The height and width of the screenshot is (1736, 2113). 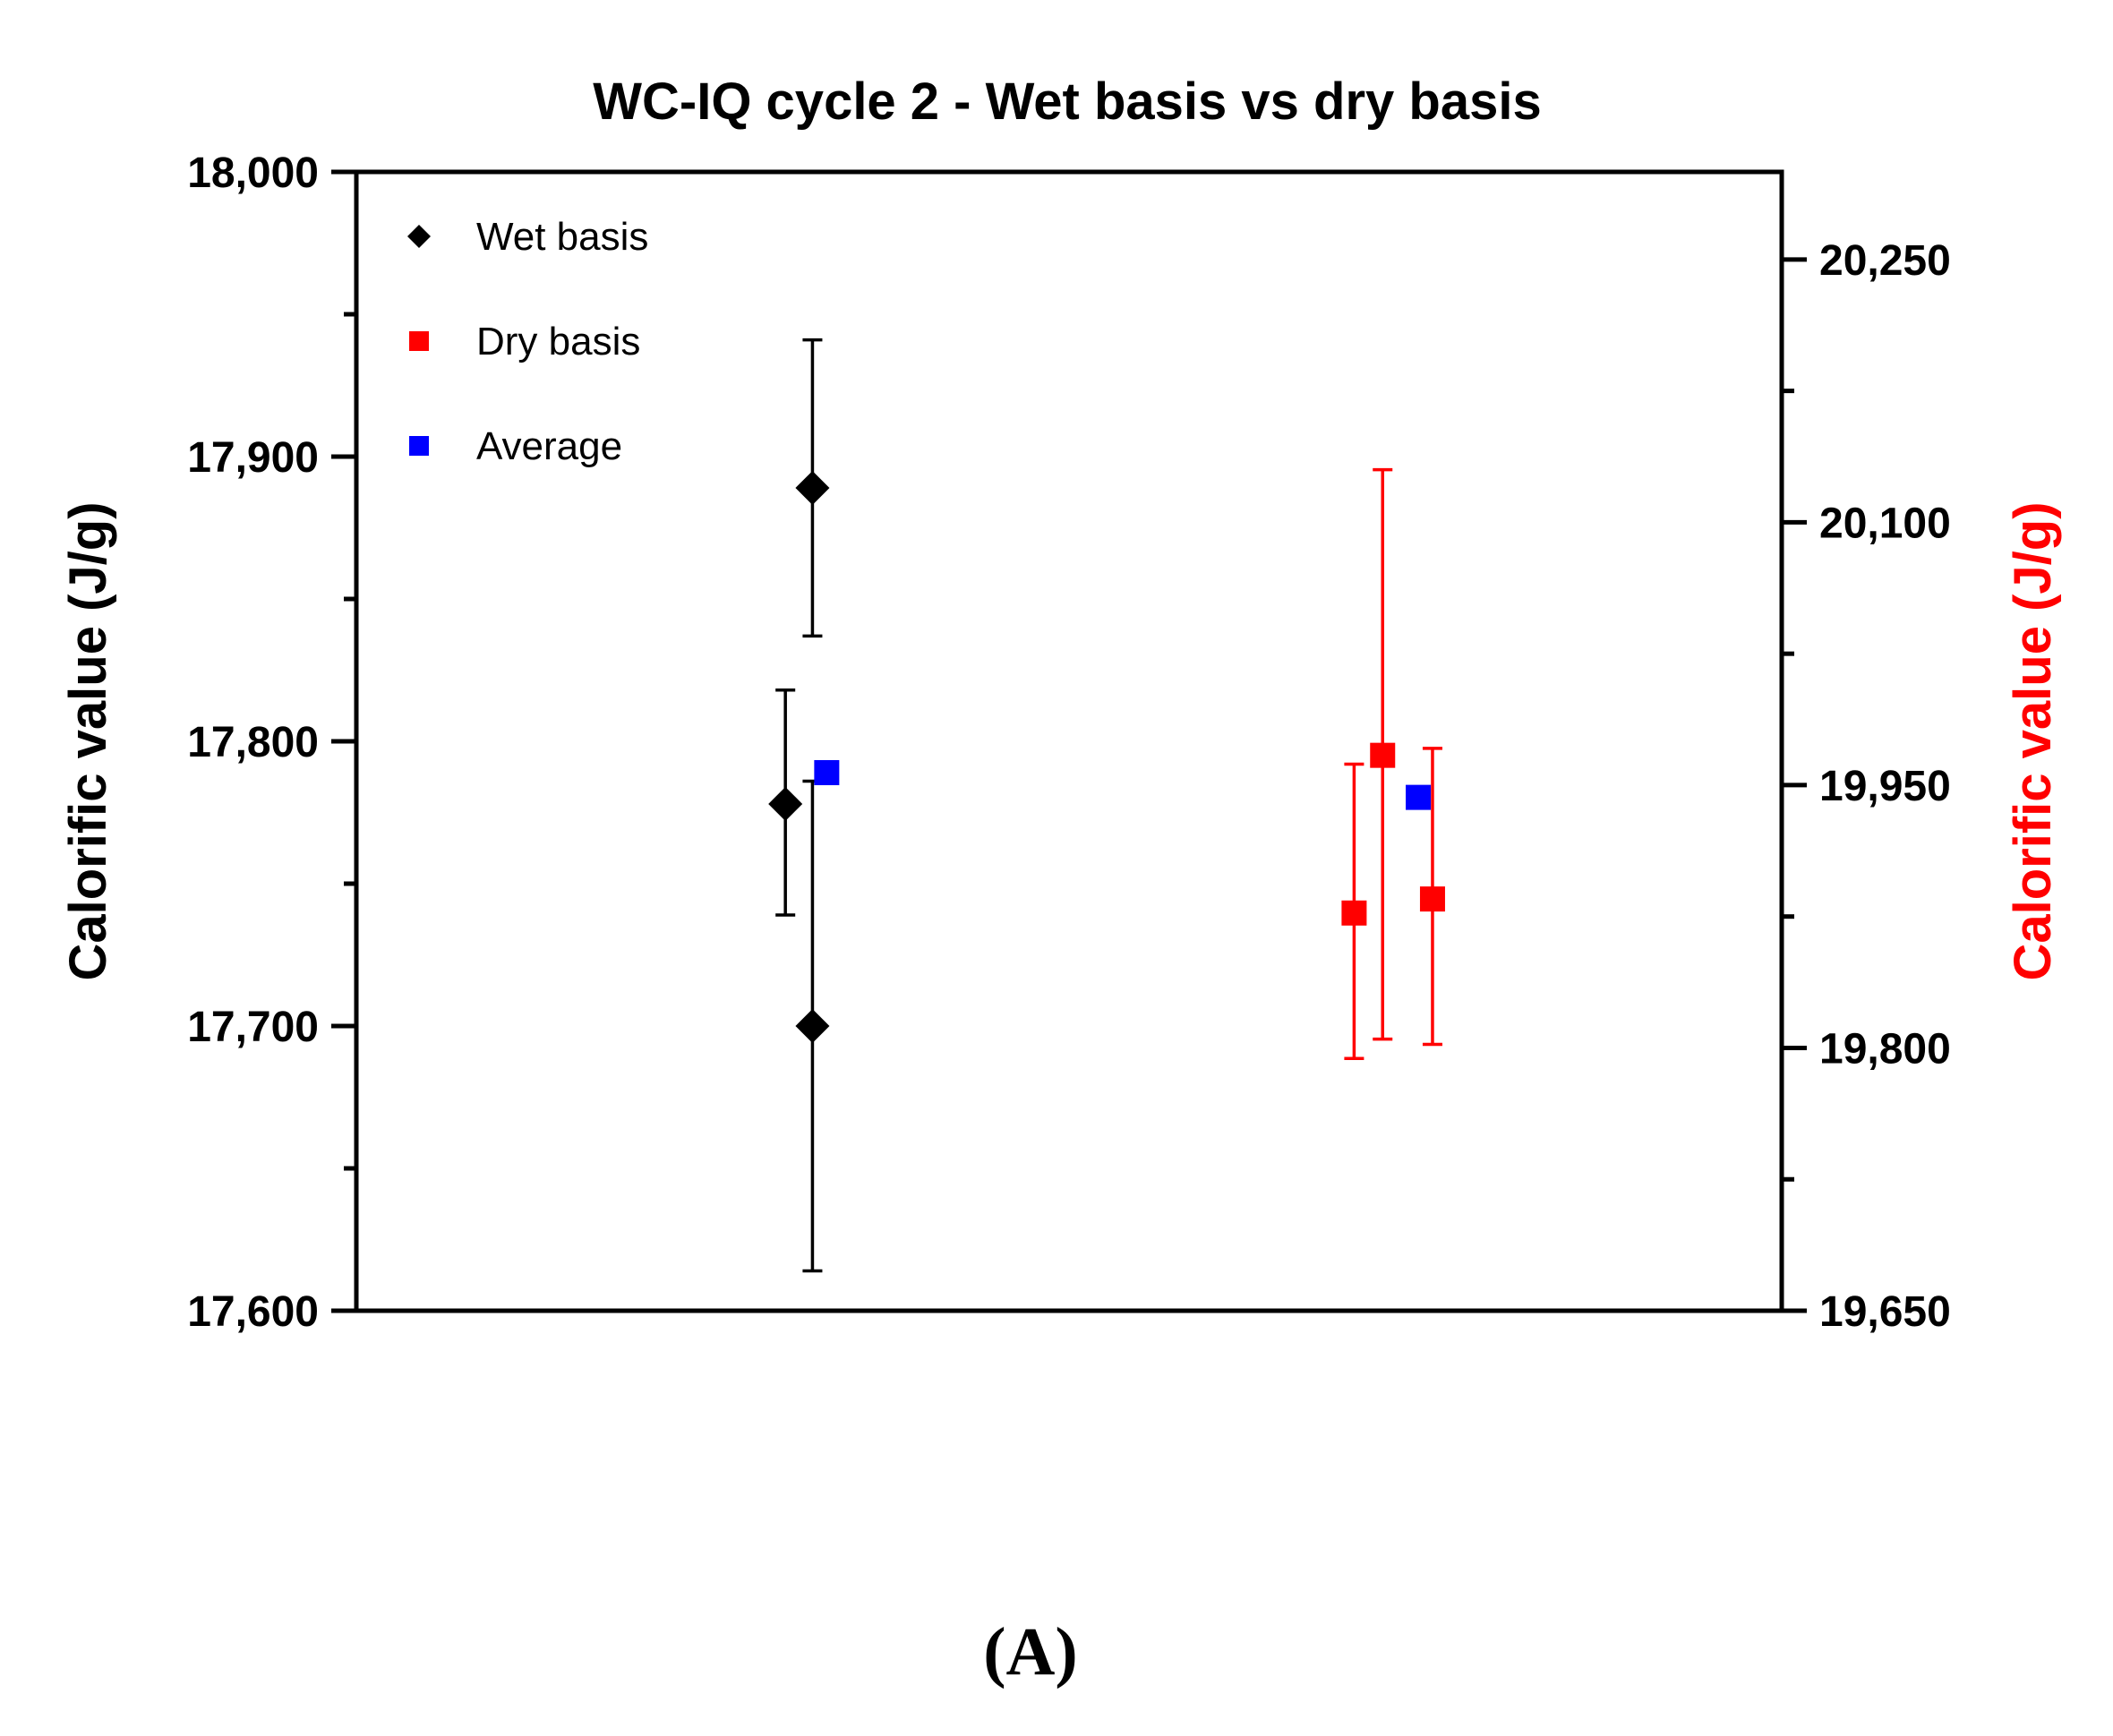 I want to click on legend-average-label: Average, so click(x=549, y=446).